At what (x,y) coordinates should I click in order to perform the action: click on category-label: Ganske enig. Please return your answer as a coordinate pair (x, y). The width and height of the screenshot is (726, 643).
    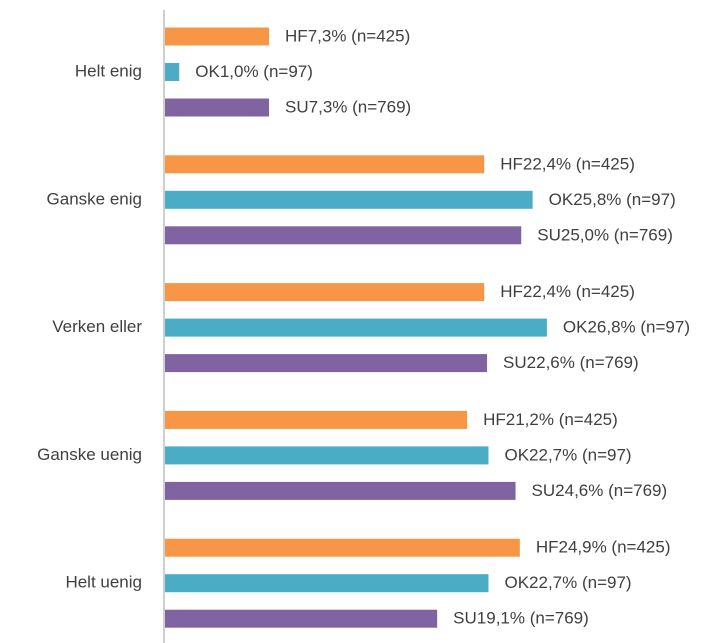
    Looking at the image, I should click on (94, 198).